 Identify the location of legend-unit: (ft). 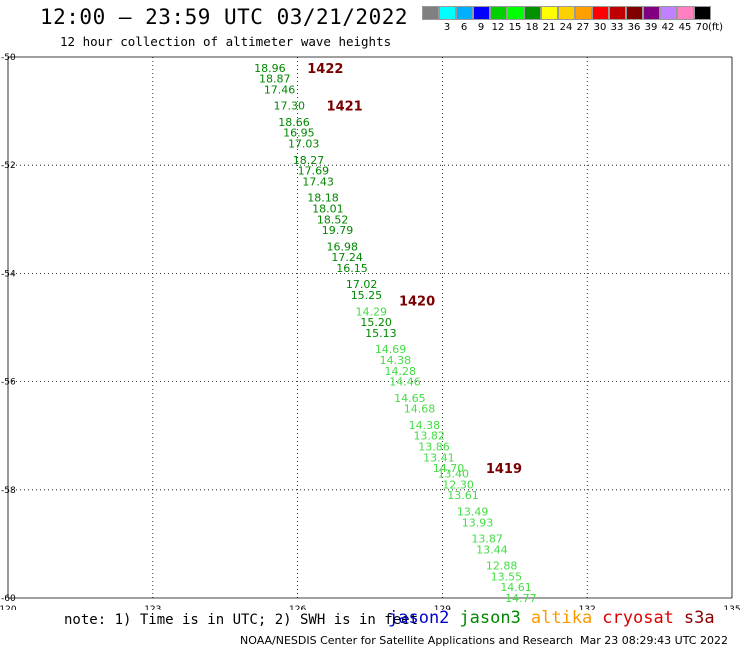
(716, 27).